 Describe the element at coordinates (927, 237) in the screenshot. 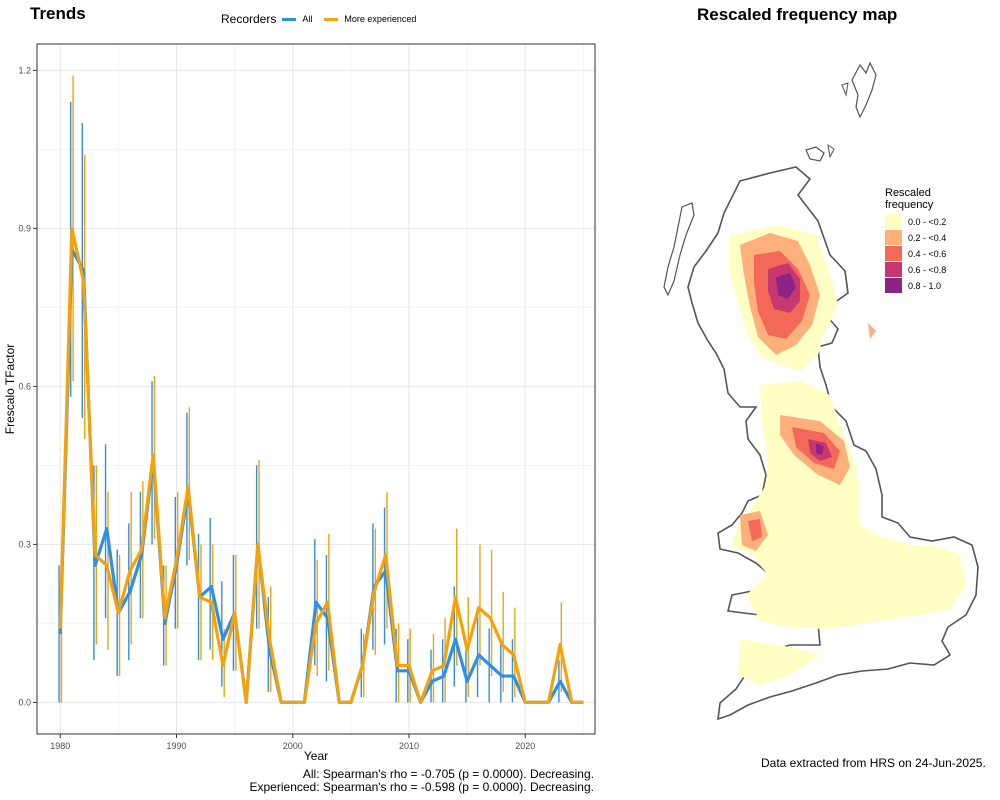

I see `map-legend-label: 0.2 - <0.4` at that location.